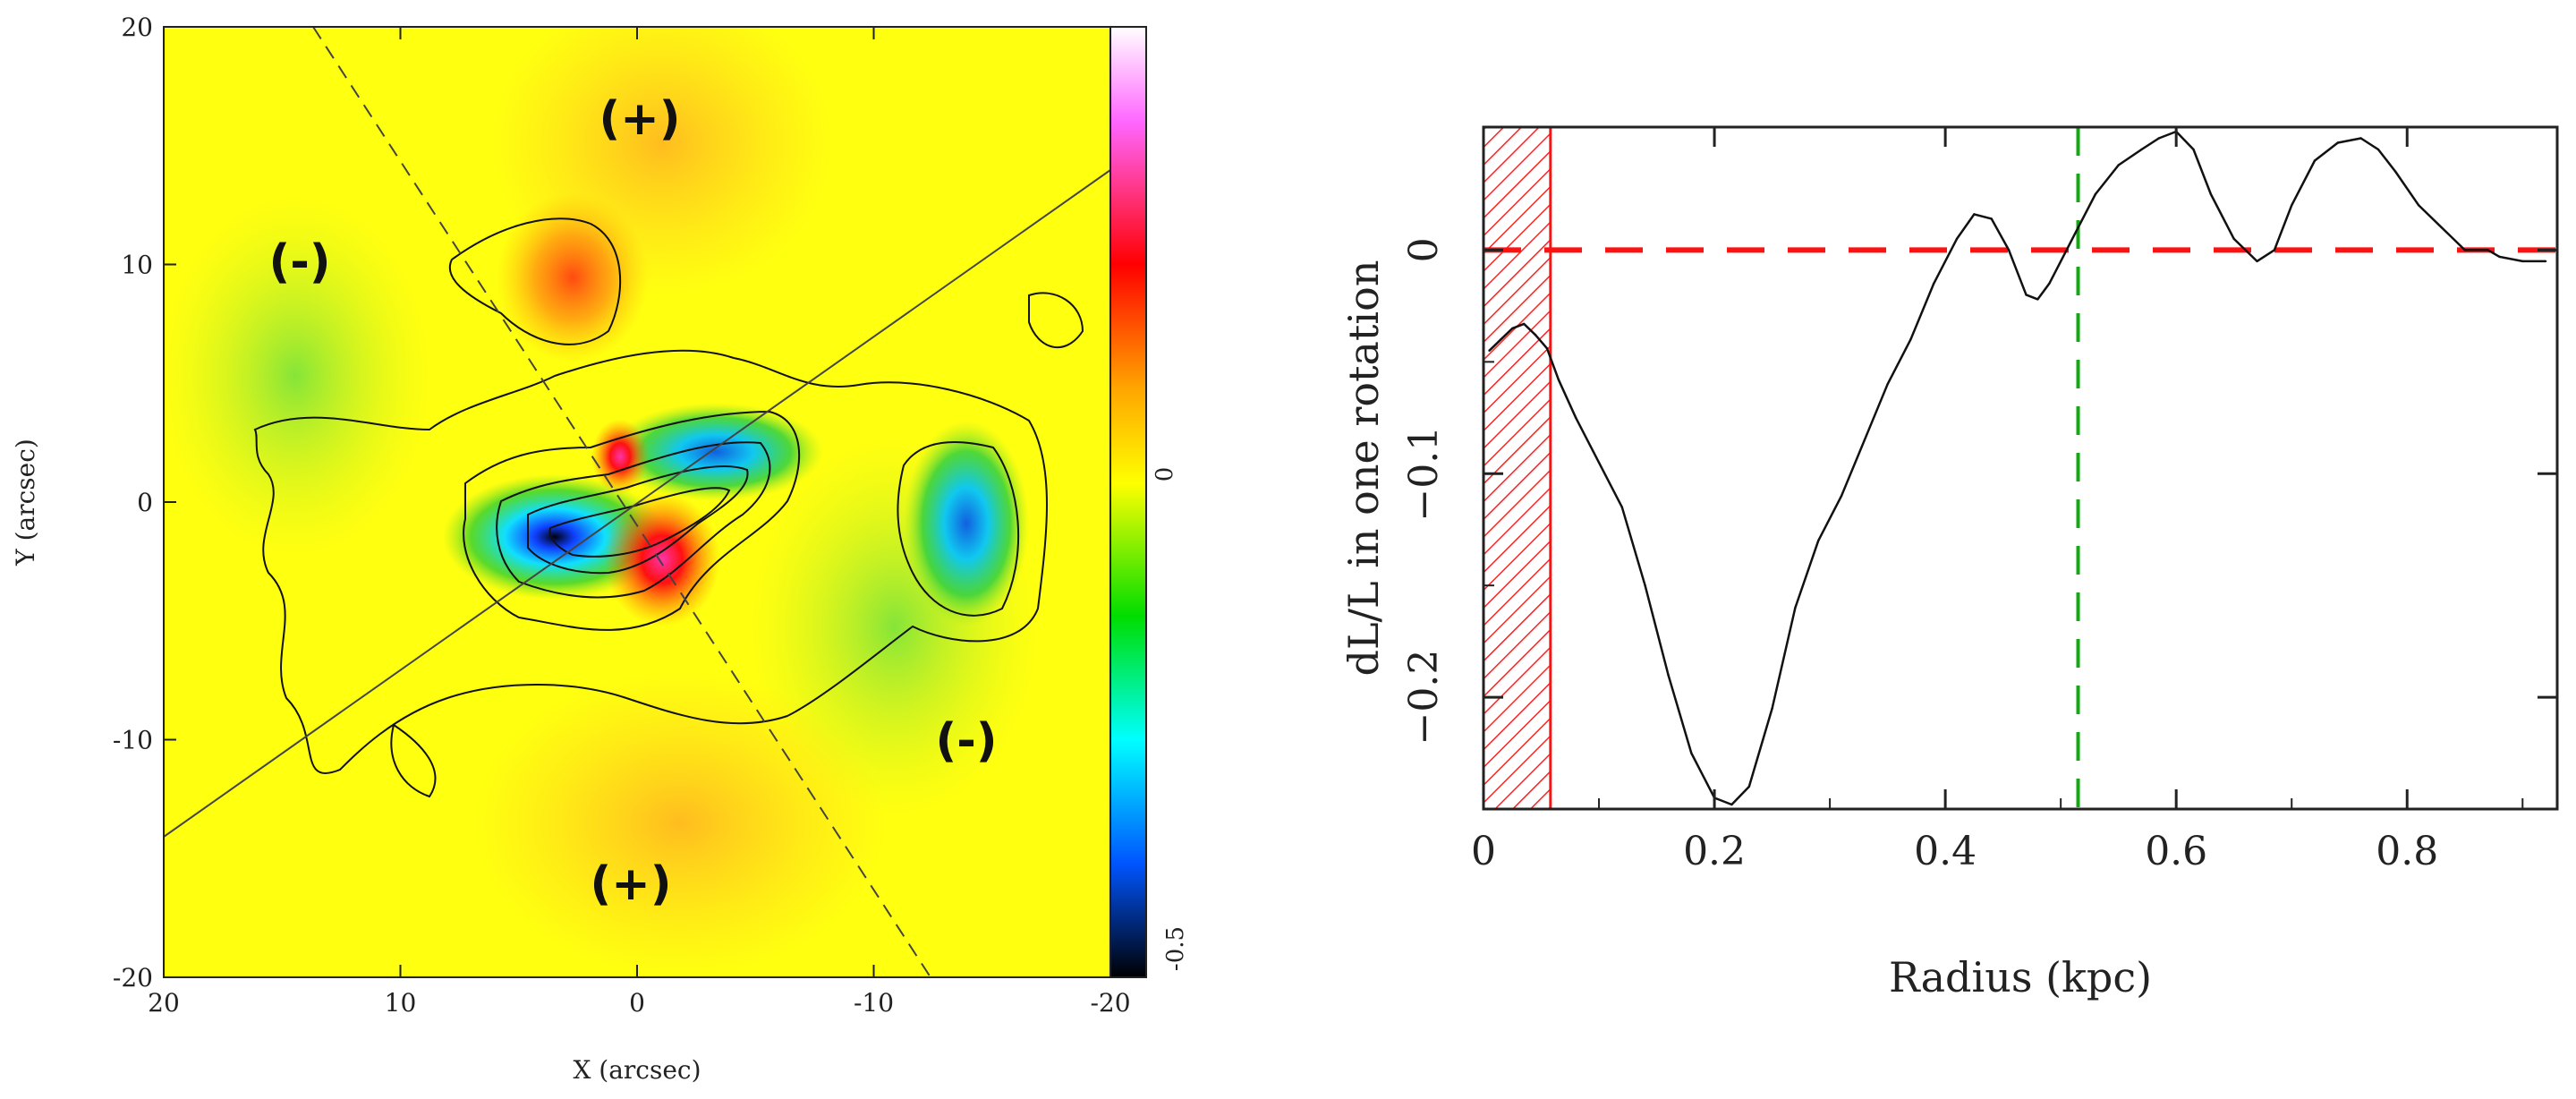 The width and height of the screenshot is (2576, 1099). What do you see at coordinates (1714, 851) in the screenshot?
I see `profile-x-tick-label: 0.2` at bounding box center [1714, 851].